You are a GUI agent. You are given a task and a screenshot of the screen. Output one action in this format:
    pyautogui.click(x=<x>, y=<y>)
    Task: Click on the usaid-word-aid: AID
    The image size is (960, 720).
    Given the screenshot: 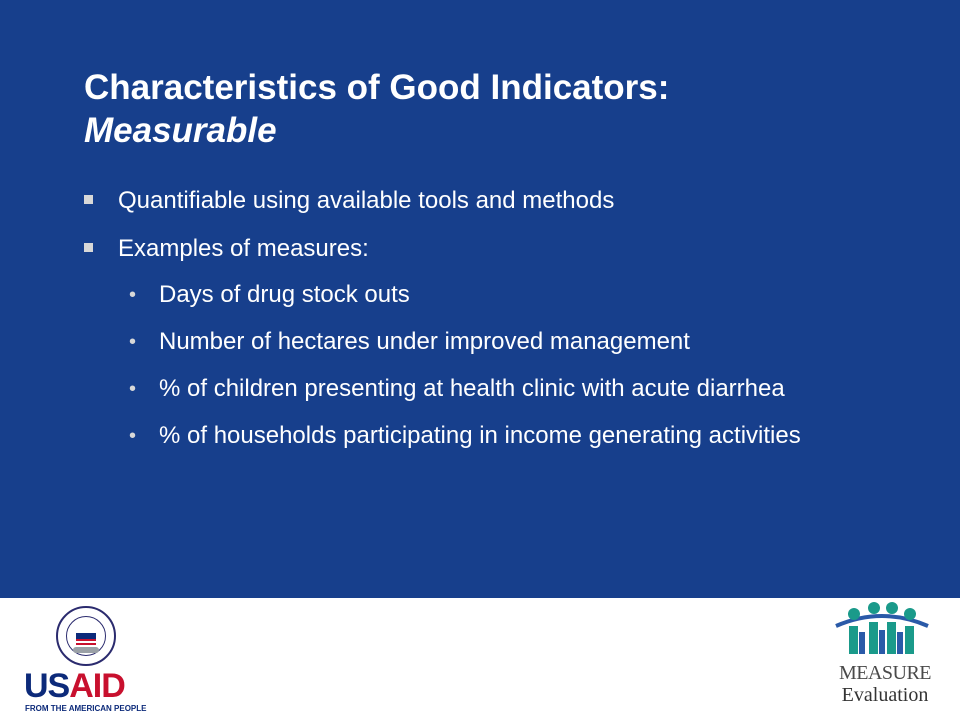 What is the action you would take?
    pyautogui.click(x=97, y=686)
    